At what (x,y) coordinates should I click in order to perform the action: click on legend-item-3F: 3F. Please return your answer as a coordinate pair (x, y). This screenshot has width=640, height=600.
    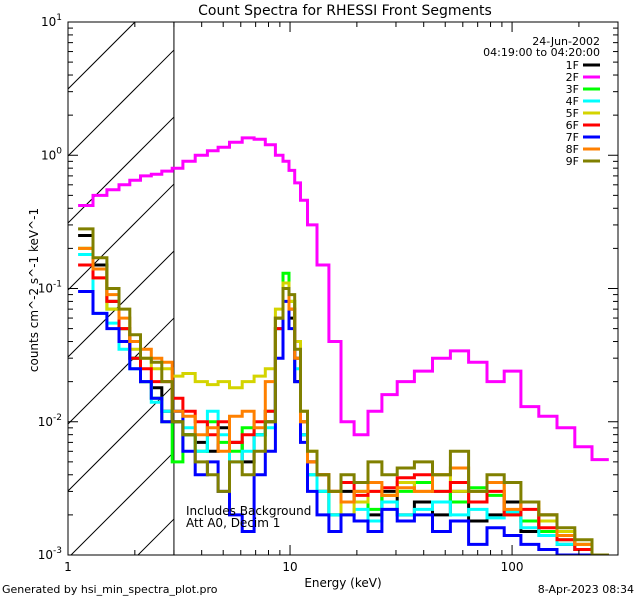
    Looking at the image, I should click on (583, 89).